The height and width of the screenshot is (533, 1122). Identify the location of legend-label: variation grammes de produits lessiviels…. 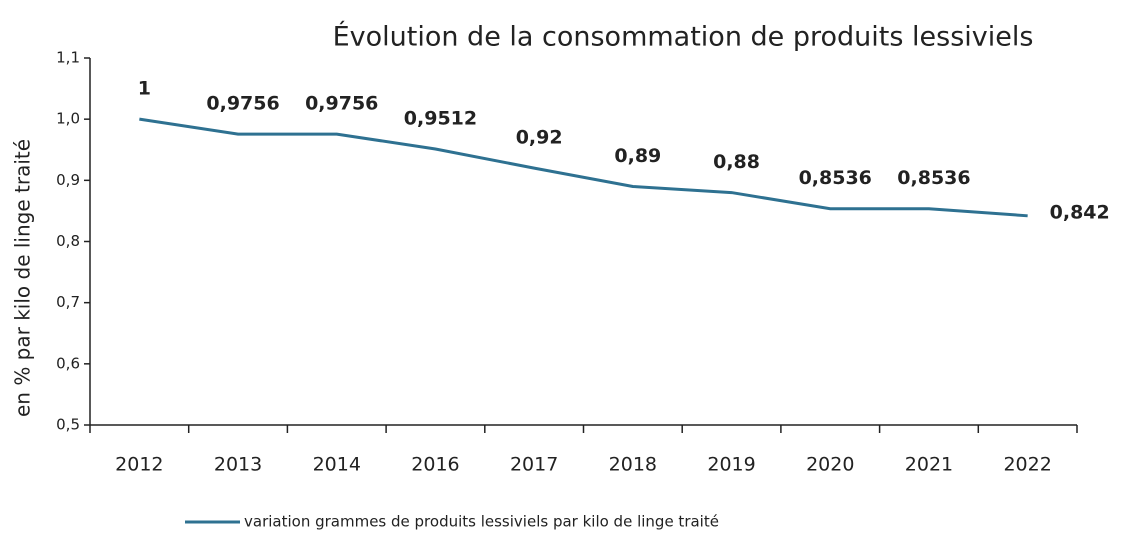
(481, 522).